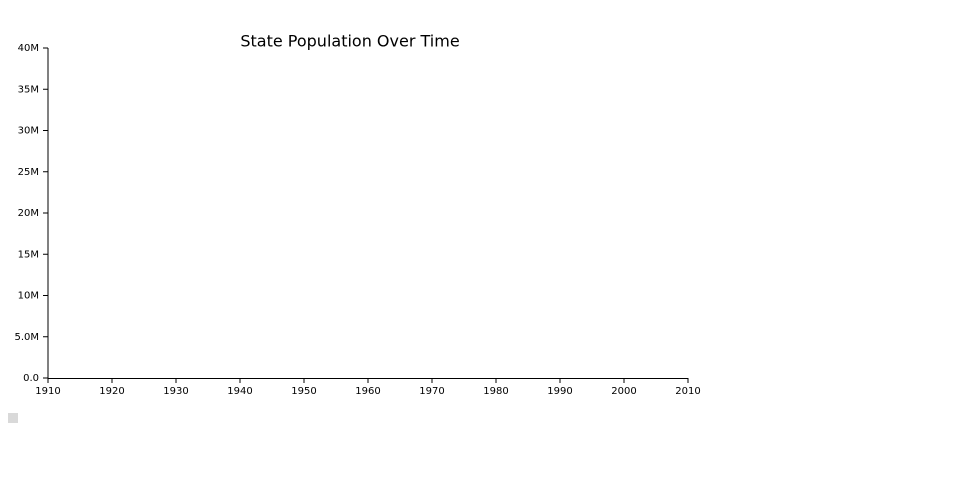 The width and height of the screenshot is (960, 500). Describe the element at coordinates (367, 391) in the screenshot. I see `x-tick-label: 1960` at that location.